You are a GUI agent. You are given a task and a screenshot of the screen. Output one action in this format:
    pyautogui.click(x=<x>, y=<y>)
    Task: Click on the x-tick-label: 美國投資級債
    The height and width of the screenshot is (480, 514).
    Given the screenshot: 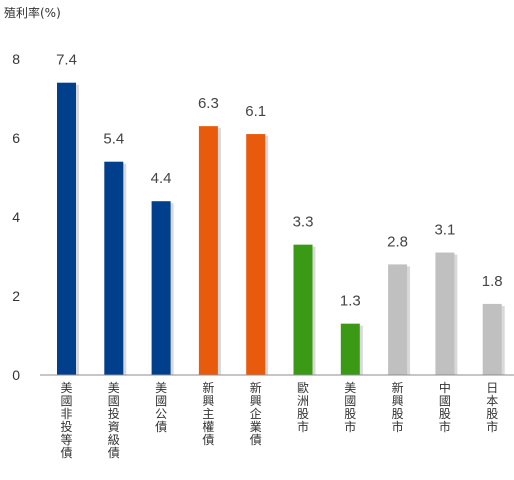 What is the action you would take?
    pyautogui.click(x=114, y=420)
    